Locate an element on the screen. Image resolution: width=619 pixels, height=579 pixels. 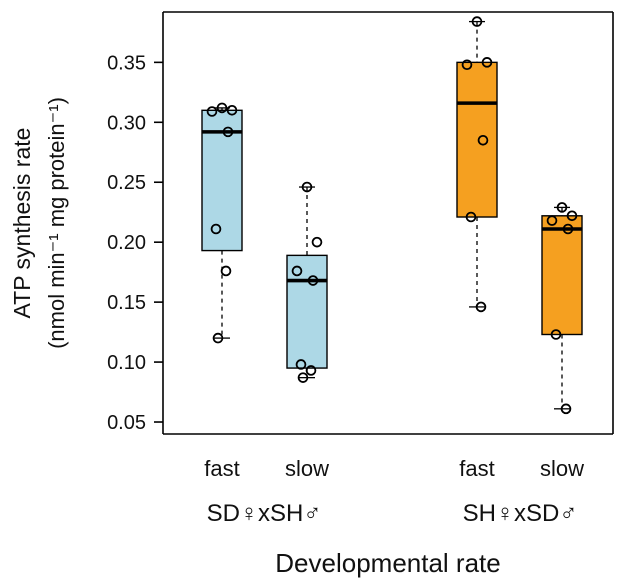
group-labels: SD♀xSH♂ SH♀xSD♂ is located at coordinates (392, 513).